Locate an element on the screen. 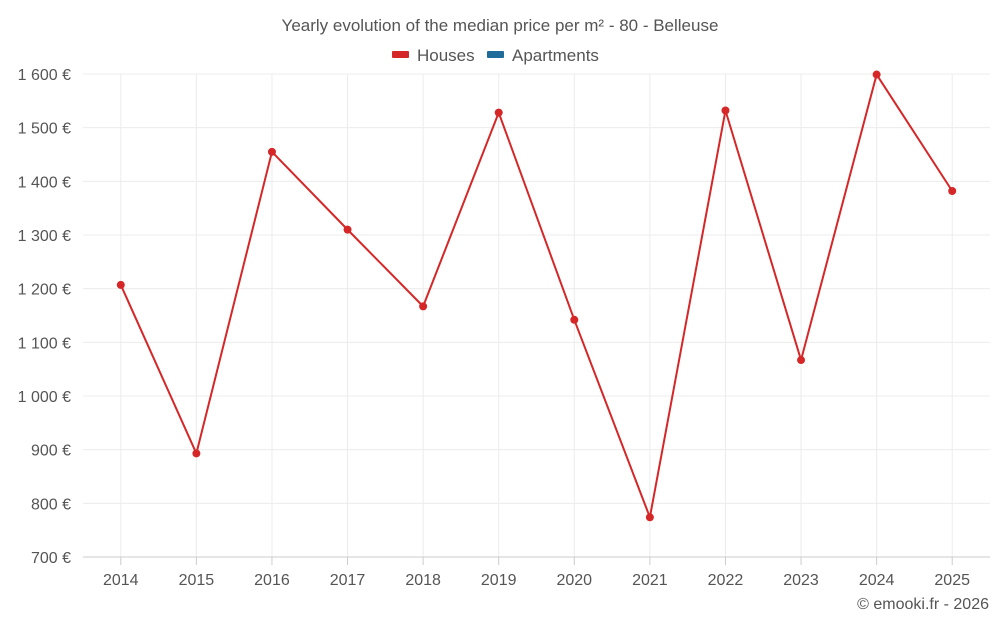 The width and height of the screenshot is (1000, 625). x-tick-label: 2023 is located at coordinates (801, 580).